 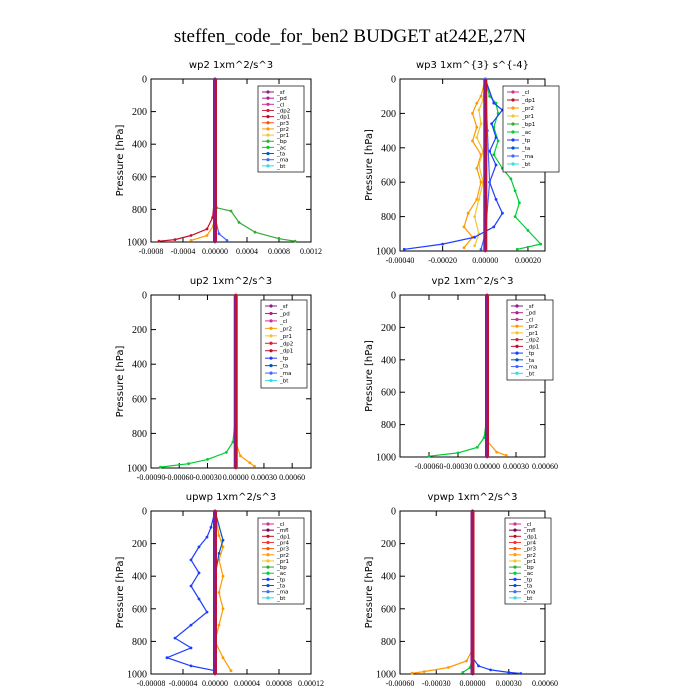 What do you see at coordinates (283, 543) in the screenshot?
I see `legend-entry: _pr4` at bounding box center [283, 543].